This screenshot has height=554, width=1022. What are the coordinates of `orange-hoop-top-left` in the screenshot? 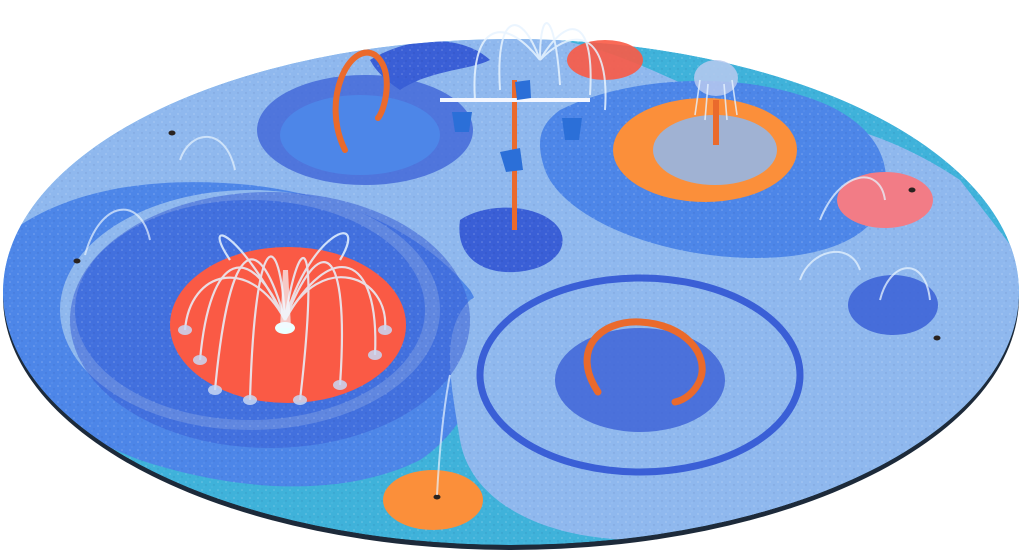 It's located at (361, 101).